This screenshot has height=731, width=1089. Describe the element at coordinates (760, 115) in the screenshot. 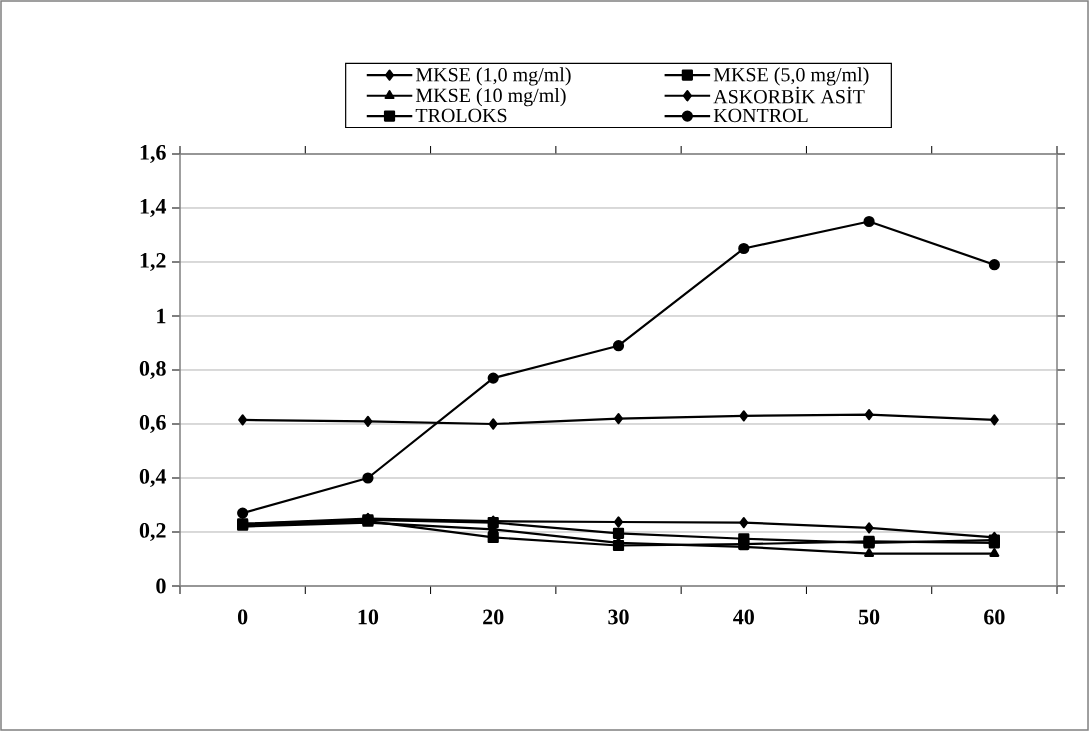

I see `legend-label: KONTROL` at that location.